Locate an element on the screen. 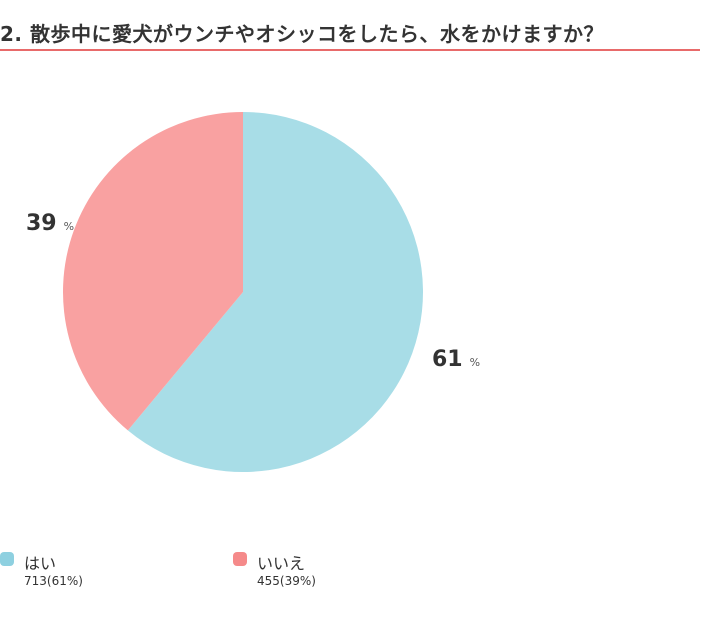 This screenshot has width=710, height=626. pie-slice-no is located at coordinates (153, 271).